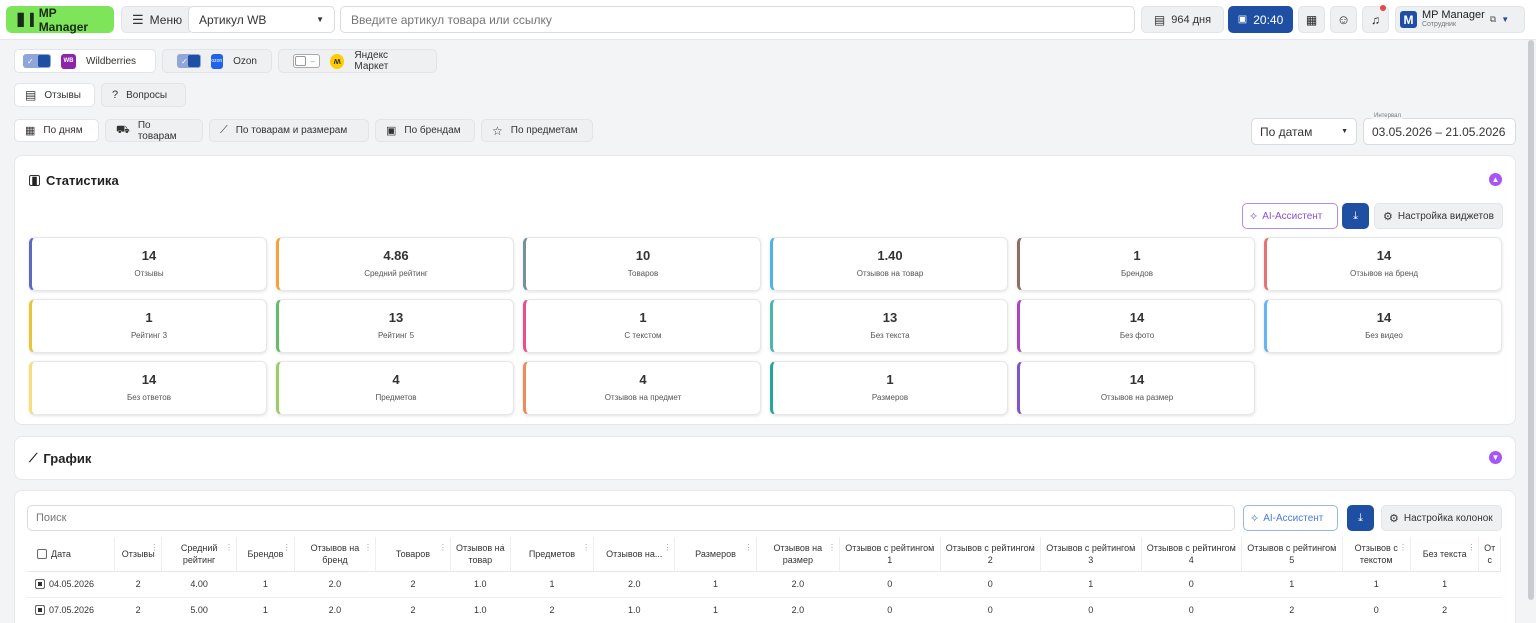  I want to click on tab-by-products-sizes: ⟋ По товарам и размерам, so click(289, 130).